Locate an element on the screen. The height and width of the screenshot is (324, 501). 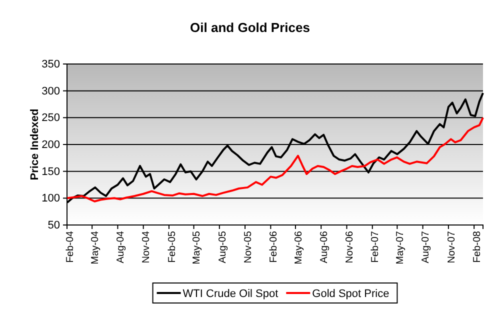
chart-title: Oil and Gold Prices is located at coordinates (250, 27).